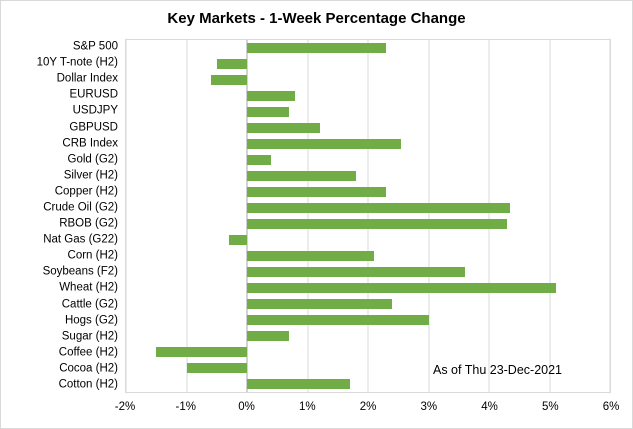  Describe the element at coordinates (317, 192) in the screenshot. I see `bar-copper-h2` at that location.